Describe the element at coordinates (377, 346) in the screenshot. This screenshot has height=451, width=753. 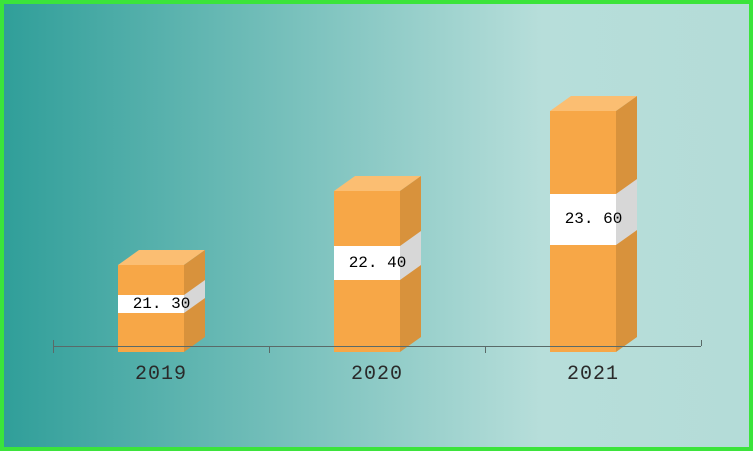
I see `x-axis-line` at that location.